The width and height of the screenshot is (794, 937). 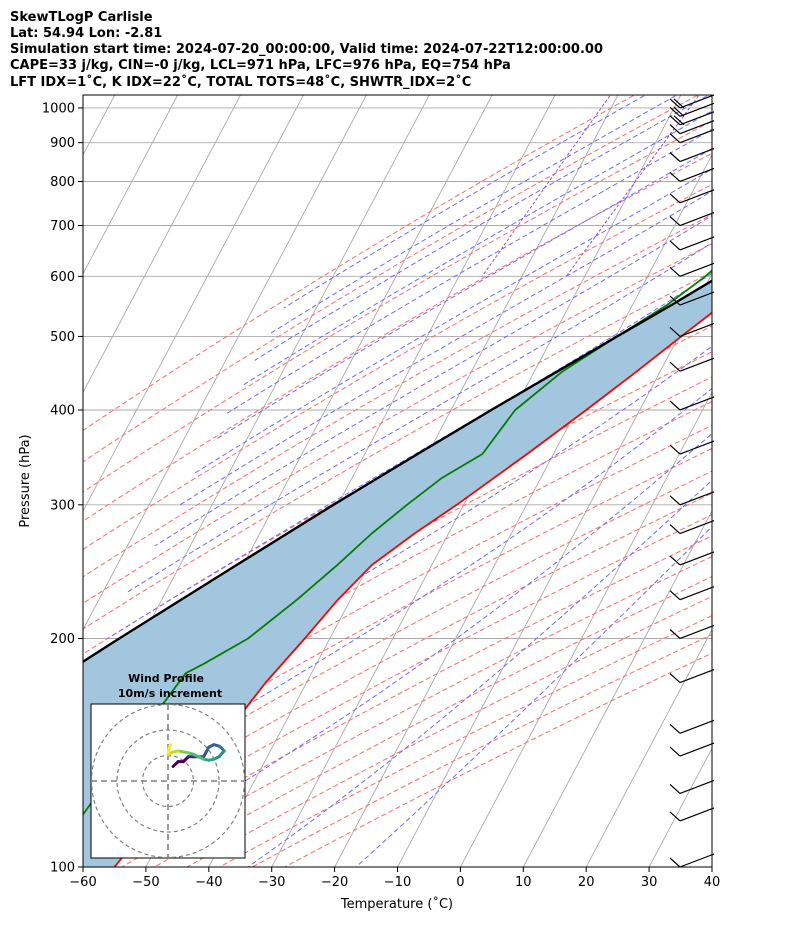 What do you see at coordinates (86, 33) in the screenshot?
I see `location-label: Lat: 54.94 Lon: -2.81` at bounding box center [86, 33].